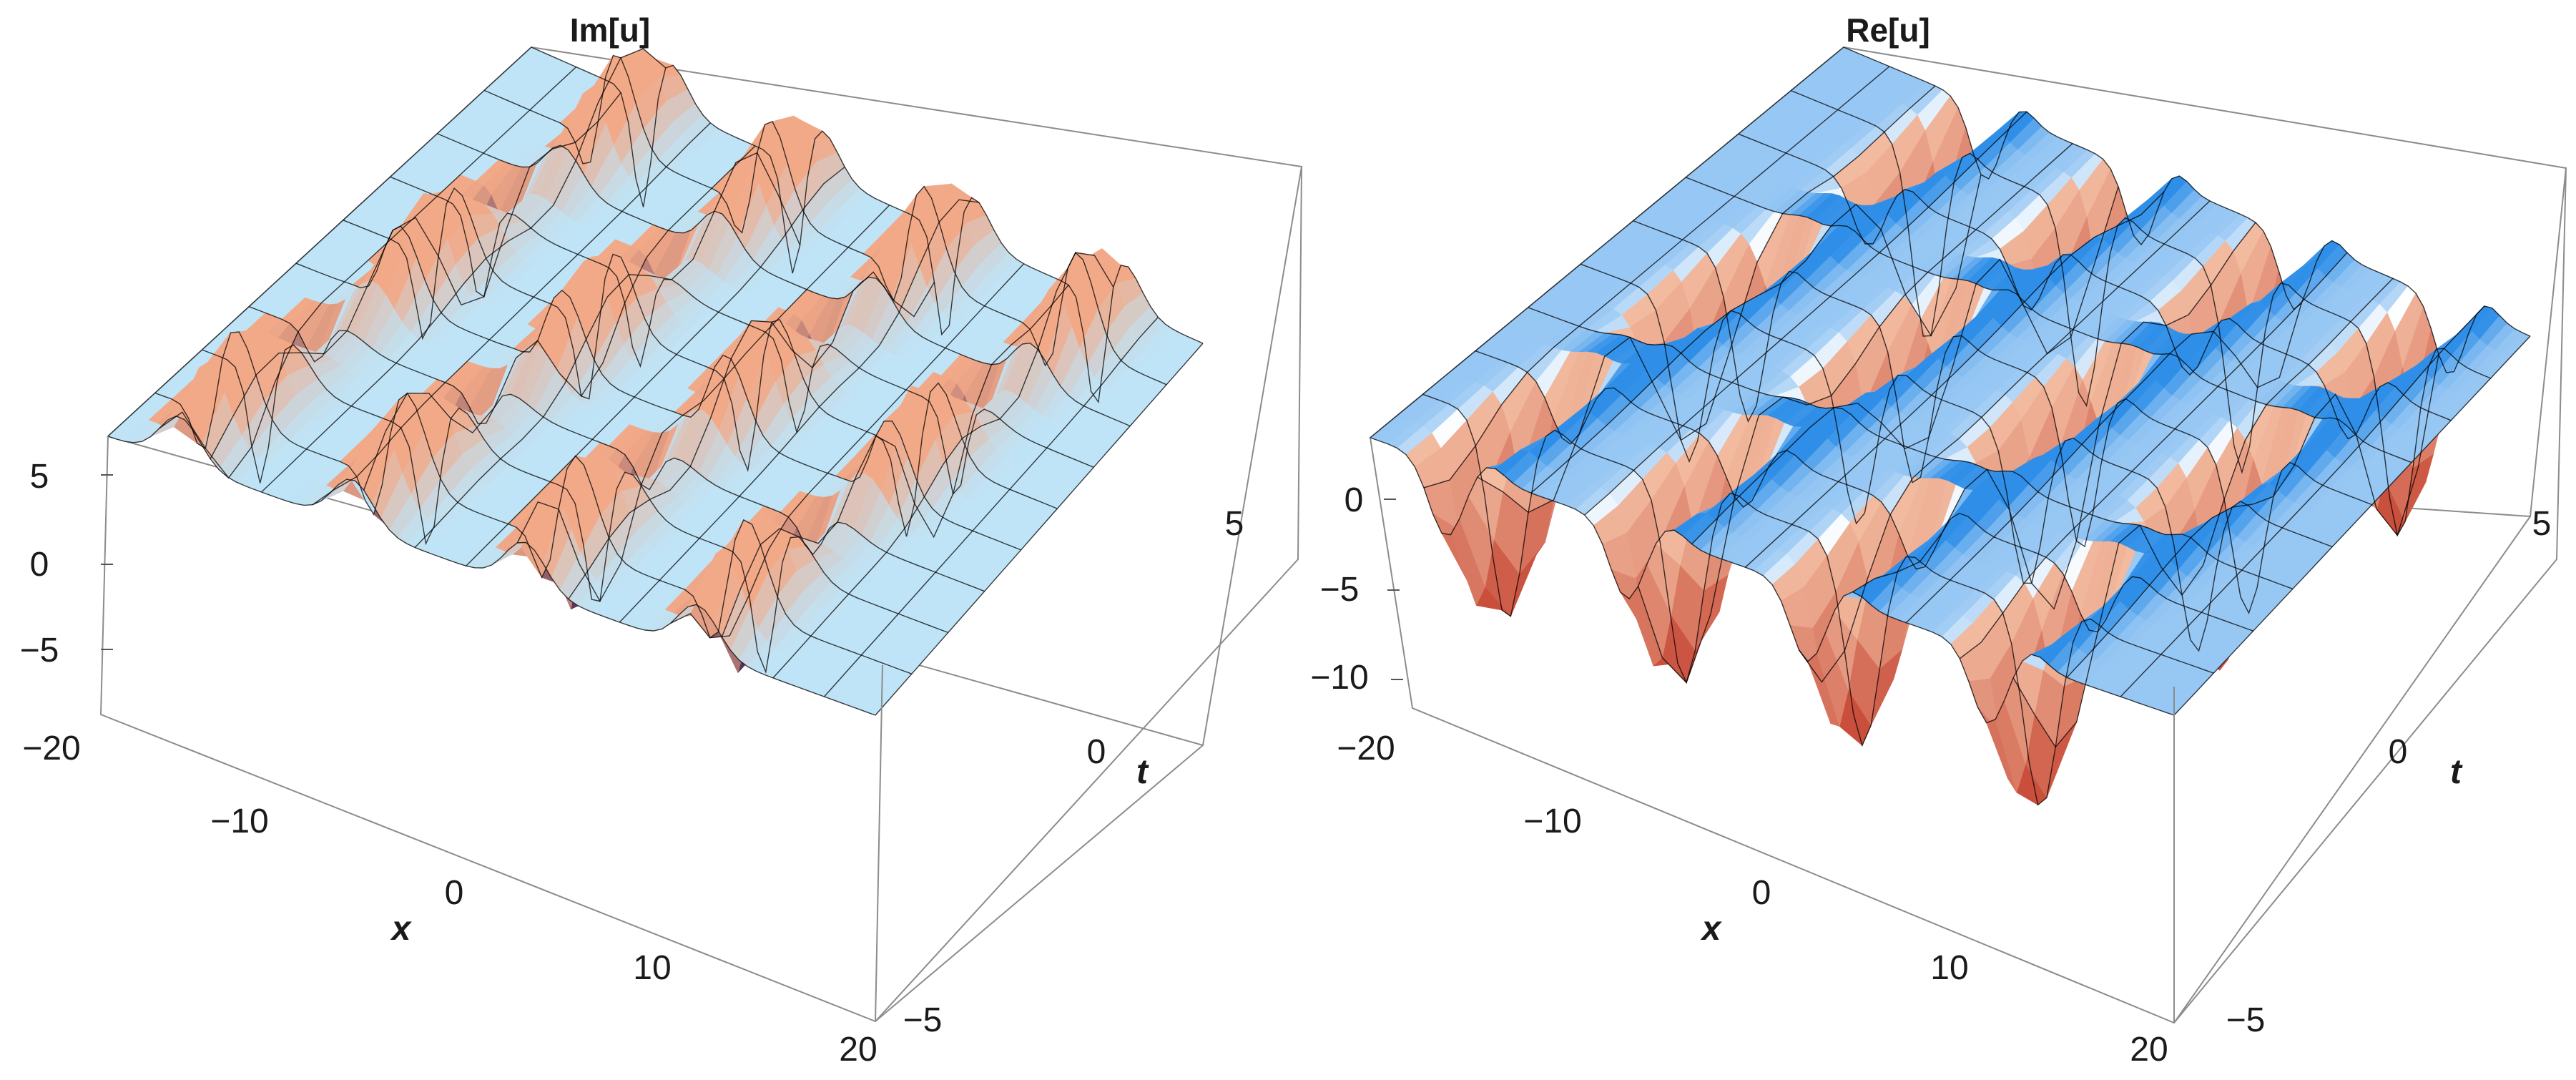 The image size is (2576, 1080). Describe the element at coordinates (66, 563) in the screenshot. I see `axis-z: 5 0 −5` at that location.